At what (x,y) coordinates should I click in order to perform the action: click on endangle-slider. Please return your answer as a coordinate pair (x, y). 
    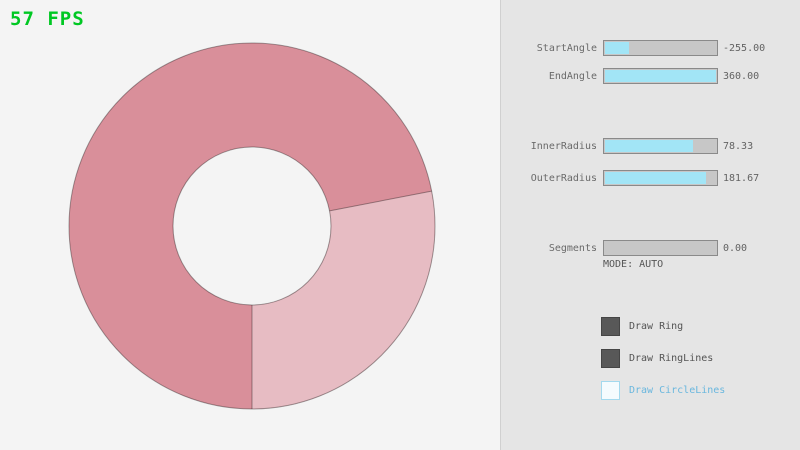
    Looking at the image, I should click on (660, 76).